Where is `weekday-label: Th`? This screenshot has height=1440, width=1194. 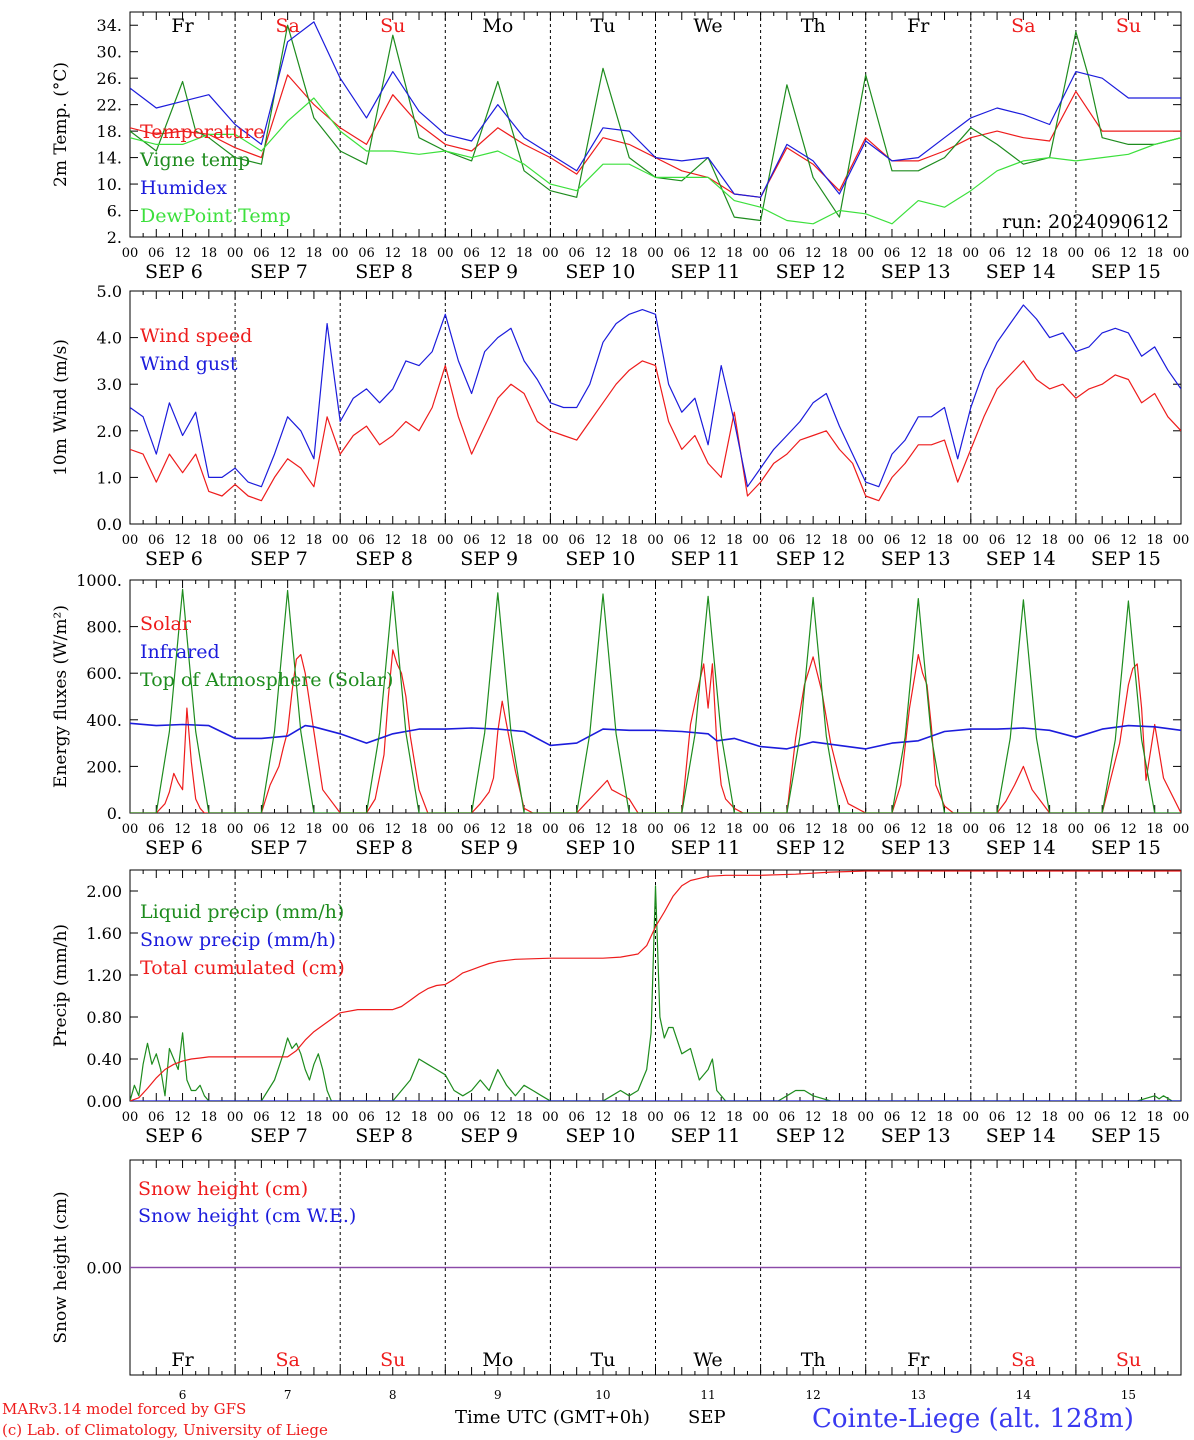 weekday-label: Th is located at coordinates (813, 1360).